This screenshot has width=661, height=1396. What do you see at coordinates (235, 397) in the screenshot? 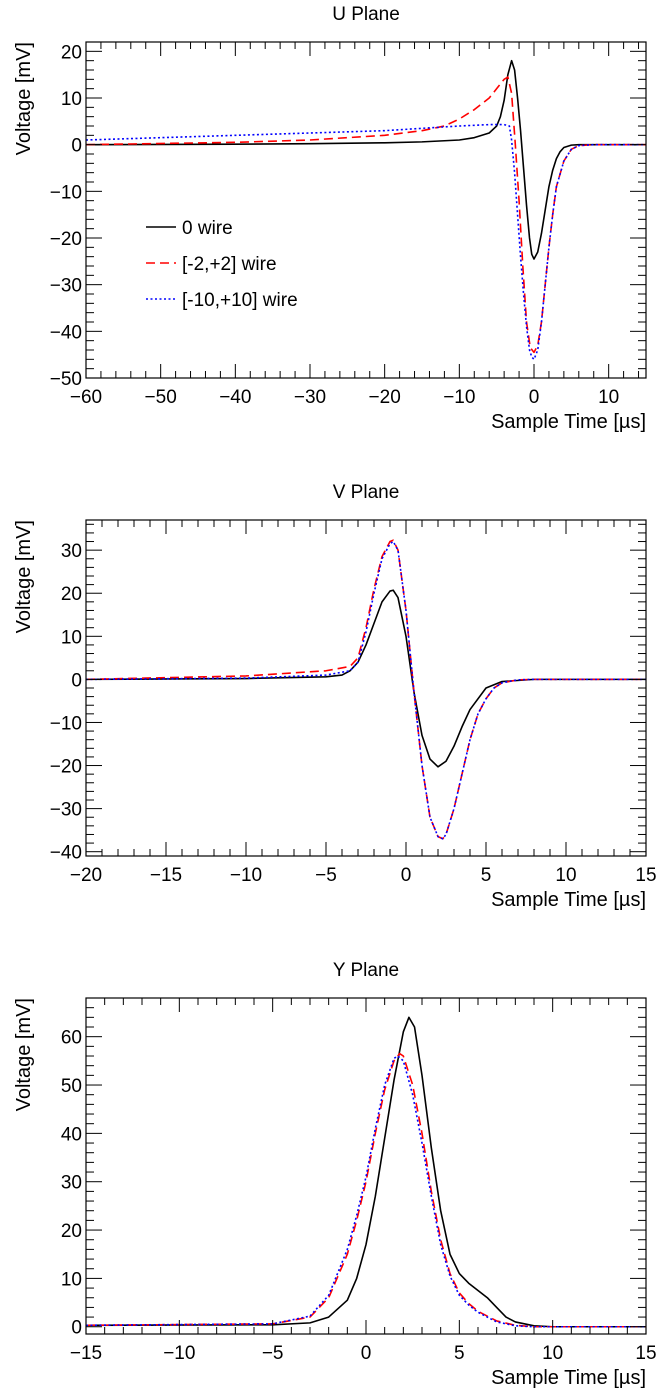
I see `x-tick-label: −40` at bounding box center [235, 397].